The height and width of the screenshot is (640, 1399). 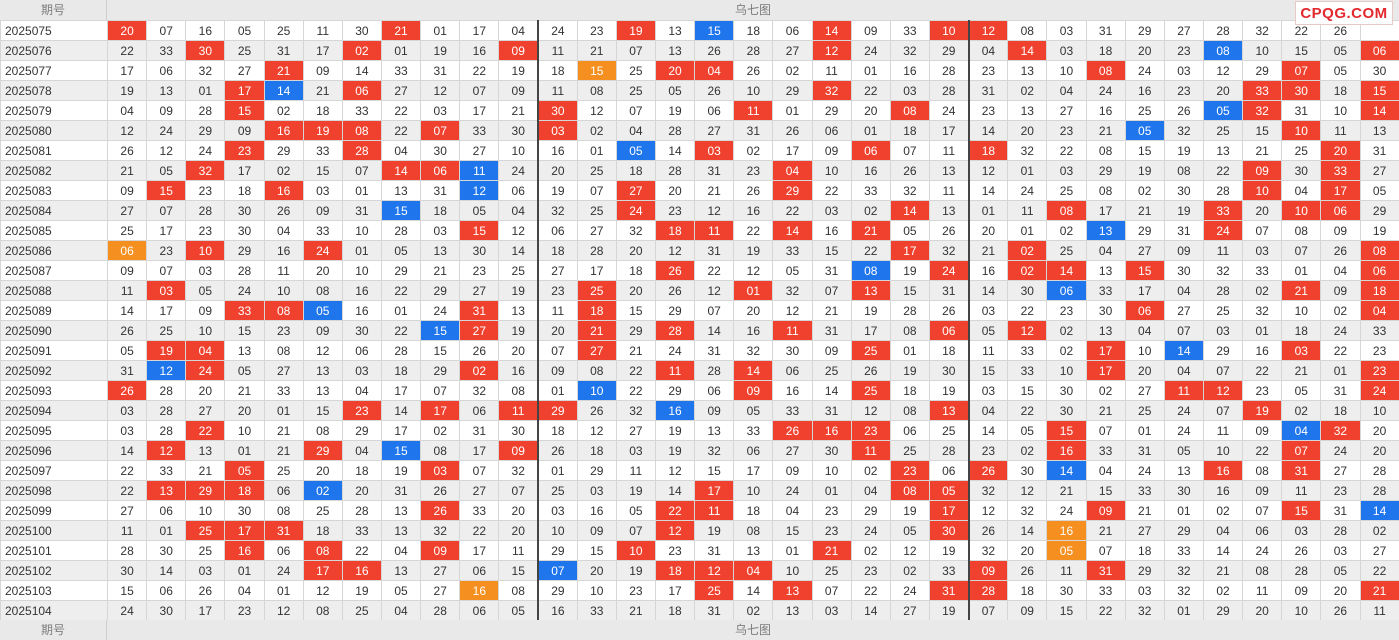 I want to click on number-cell: 08, so click(x=596, y=91).